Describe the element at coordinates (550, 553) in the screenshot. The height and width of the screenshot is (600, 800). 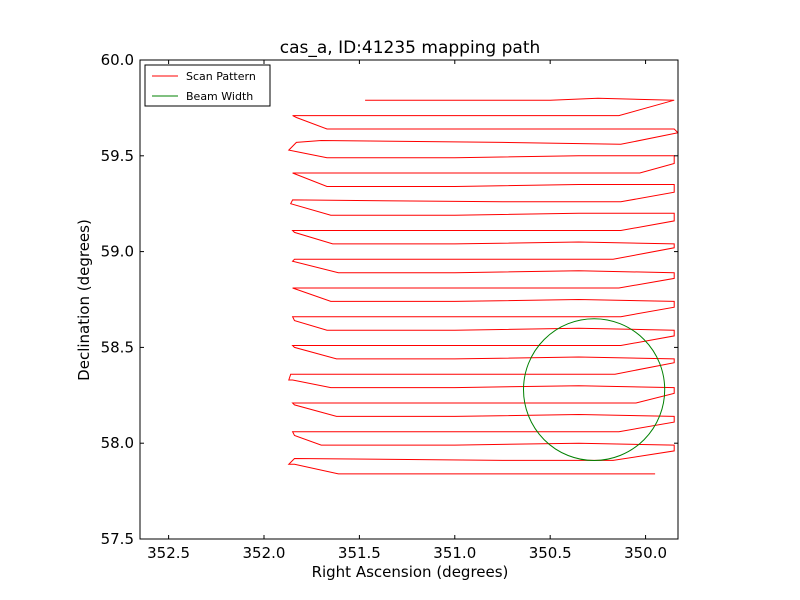
I see `x-tick-label: 350.5` at that location.